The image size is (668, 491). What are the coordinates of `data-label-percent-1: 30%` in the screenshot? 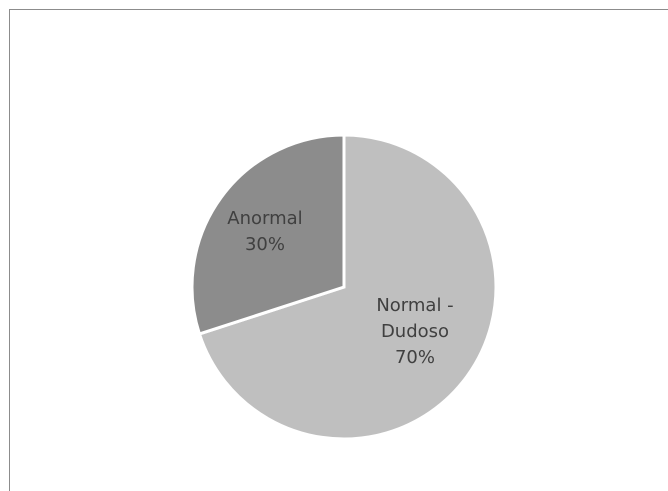 It's located at (265, 244).